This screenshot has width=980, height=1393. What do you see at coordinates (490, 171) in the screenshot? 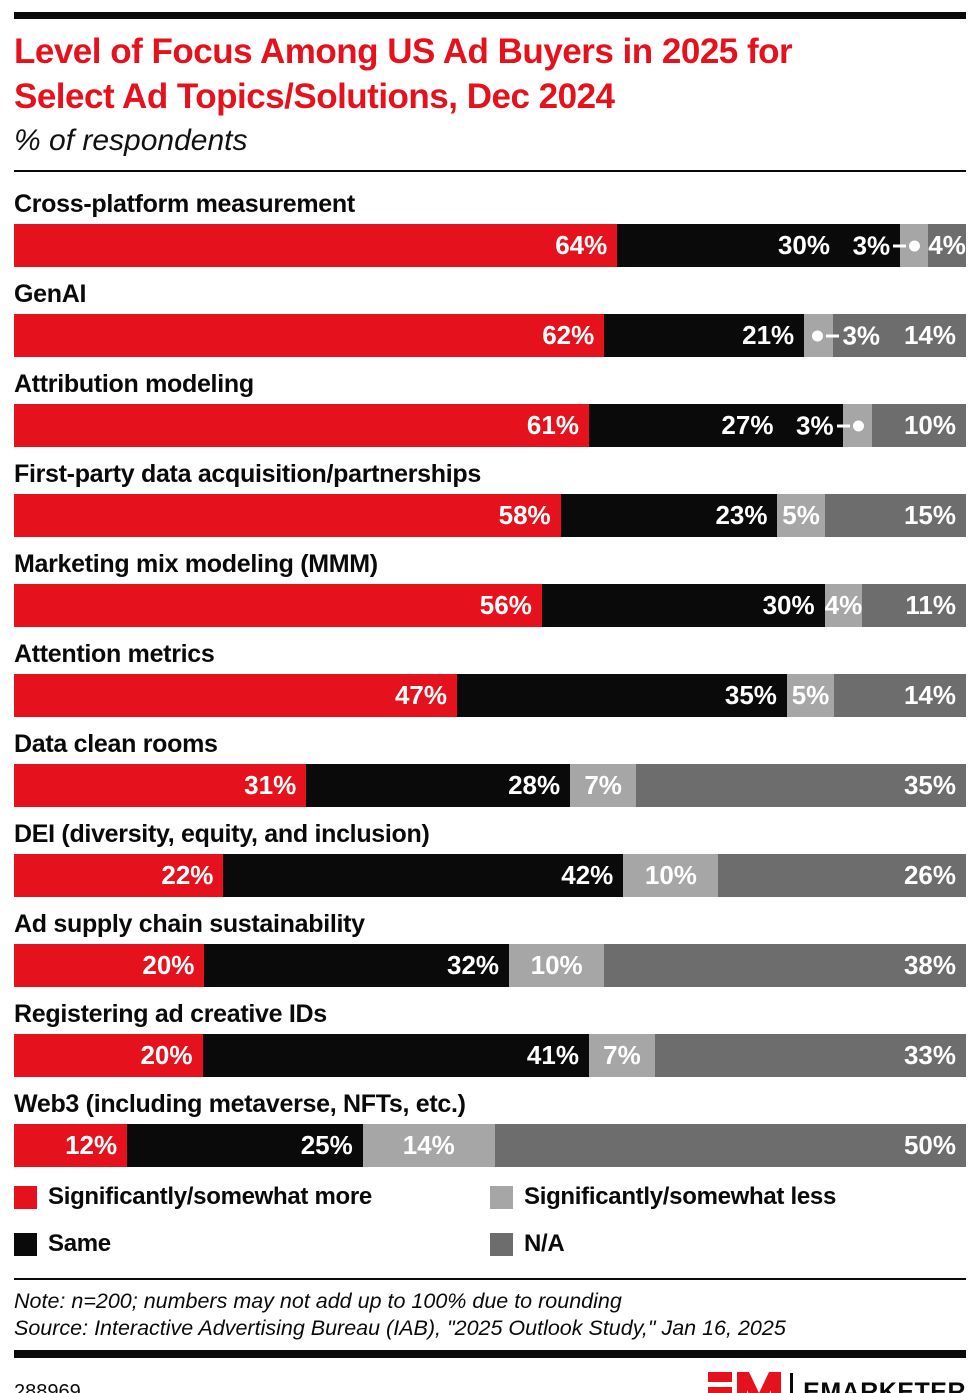
I see `header-divider` at bounding box center [490, 171].